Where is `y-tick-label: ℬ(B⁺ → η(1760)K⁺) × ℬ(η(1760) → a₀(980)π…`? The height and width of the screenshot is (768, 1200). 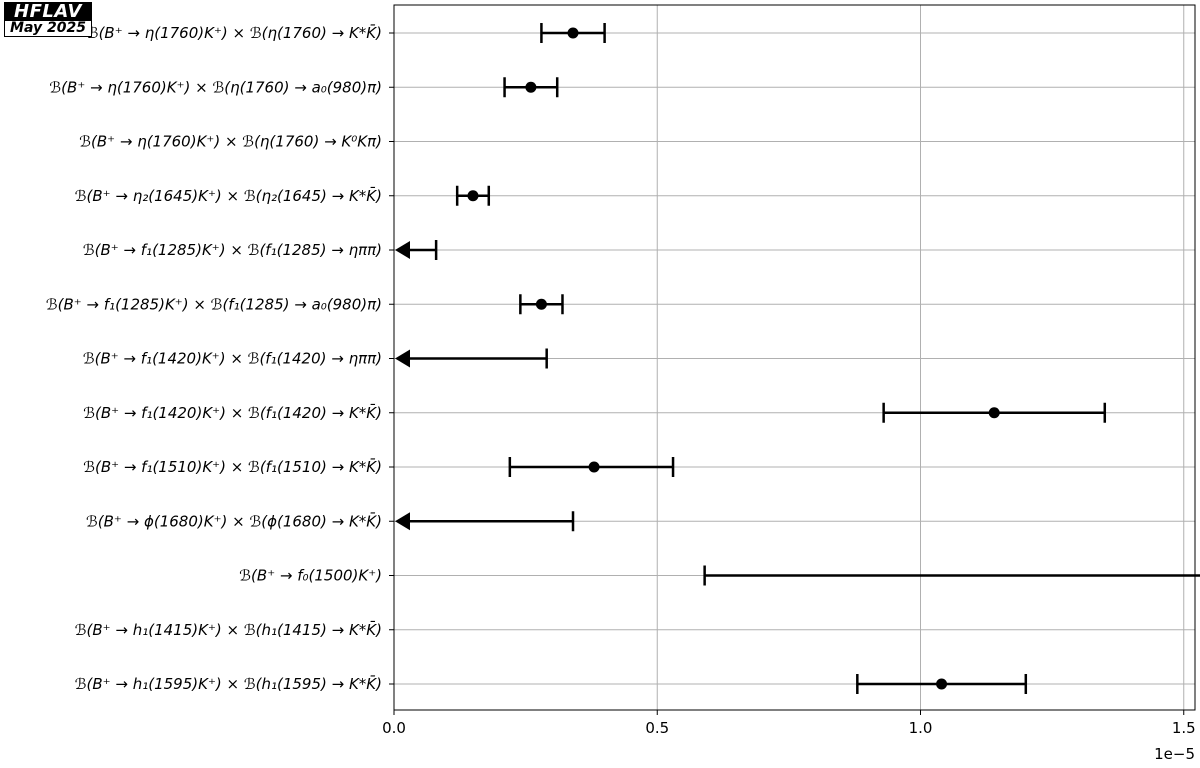
y-tick-label: ℬ(B⁺ → η(1760)K⁺) × ℬ(η(1760) → a₀(980)π… is located at coordinates (215, 87).